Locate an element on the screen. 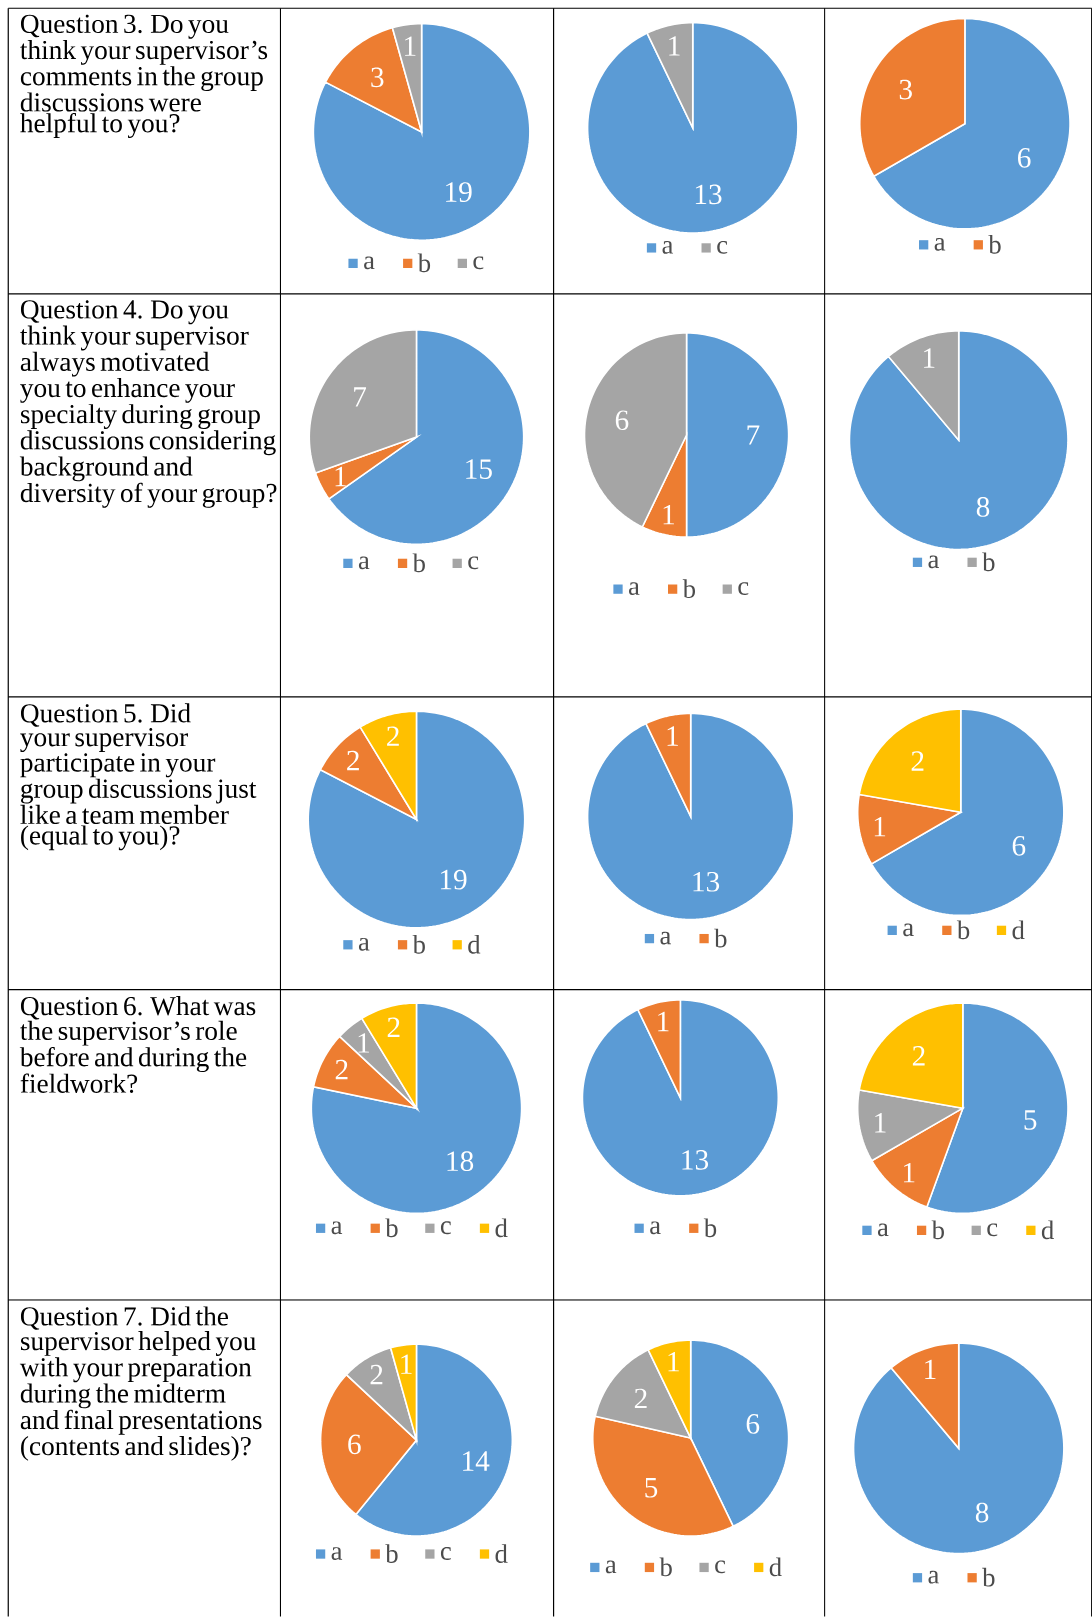 The width and height of the screenshot is (1092, 1617). data-label: 18 is located at coordinates (460, 1161).